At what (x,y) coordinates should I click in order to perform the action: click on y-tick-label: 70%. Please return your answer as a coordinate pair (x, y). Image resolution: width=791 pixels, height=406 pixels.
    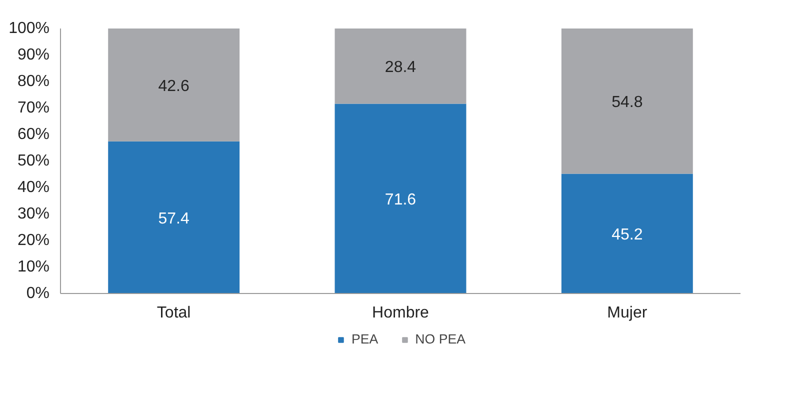
    Looking at the image, I should click on (33, 108).